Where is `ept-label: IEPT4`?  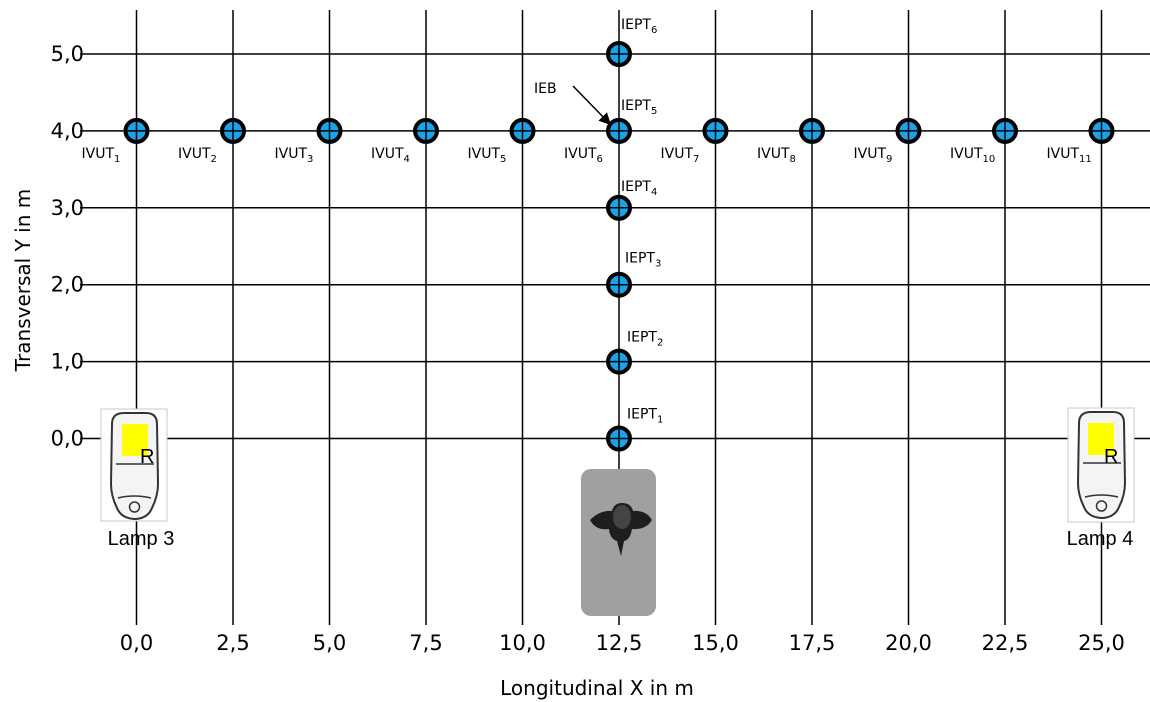
ept-label: IEPT4 is located at coordinates (639, 188).